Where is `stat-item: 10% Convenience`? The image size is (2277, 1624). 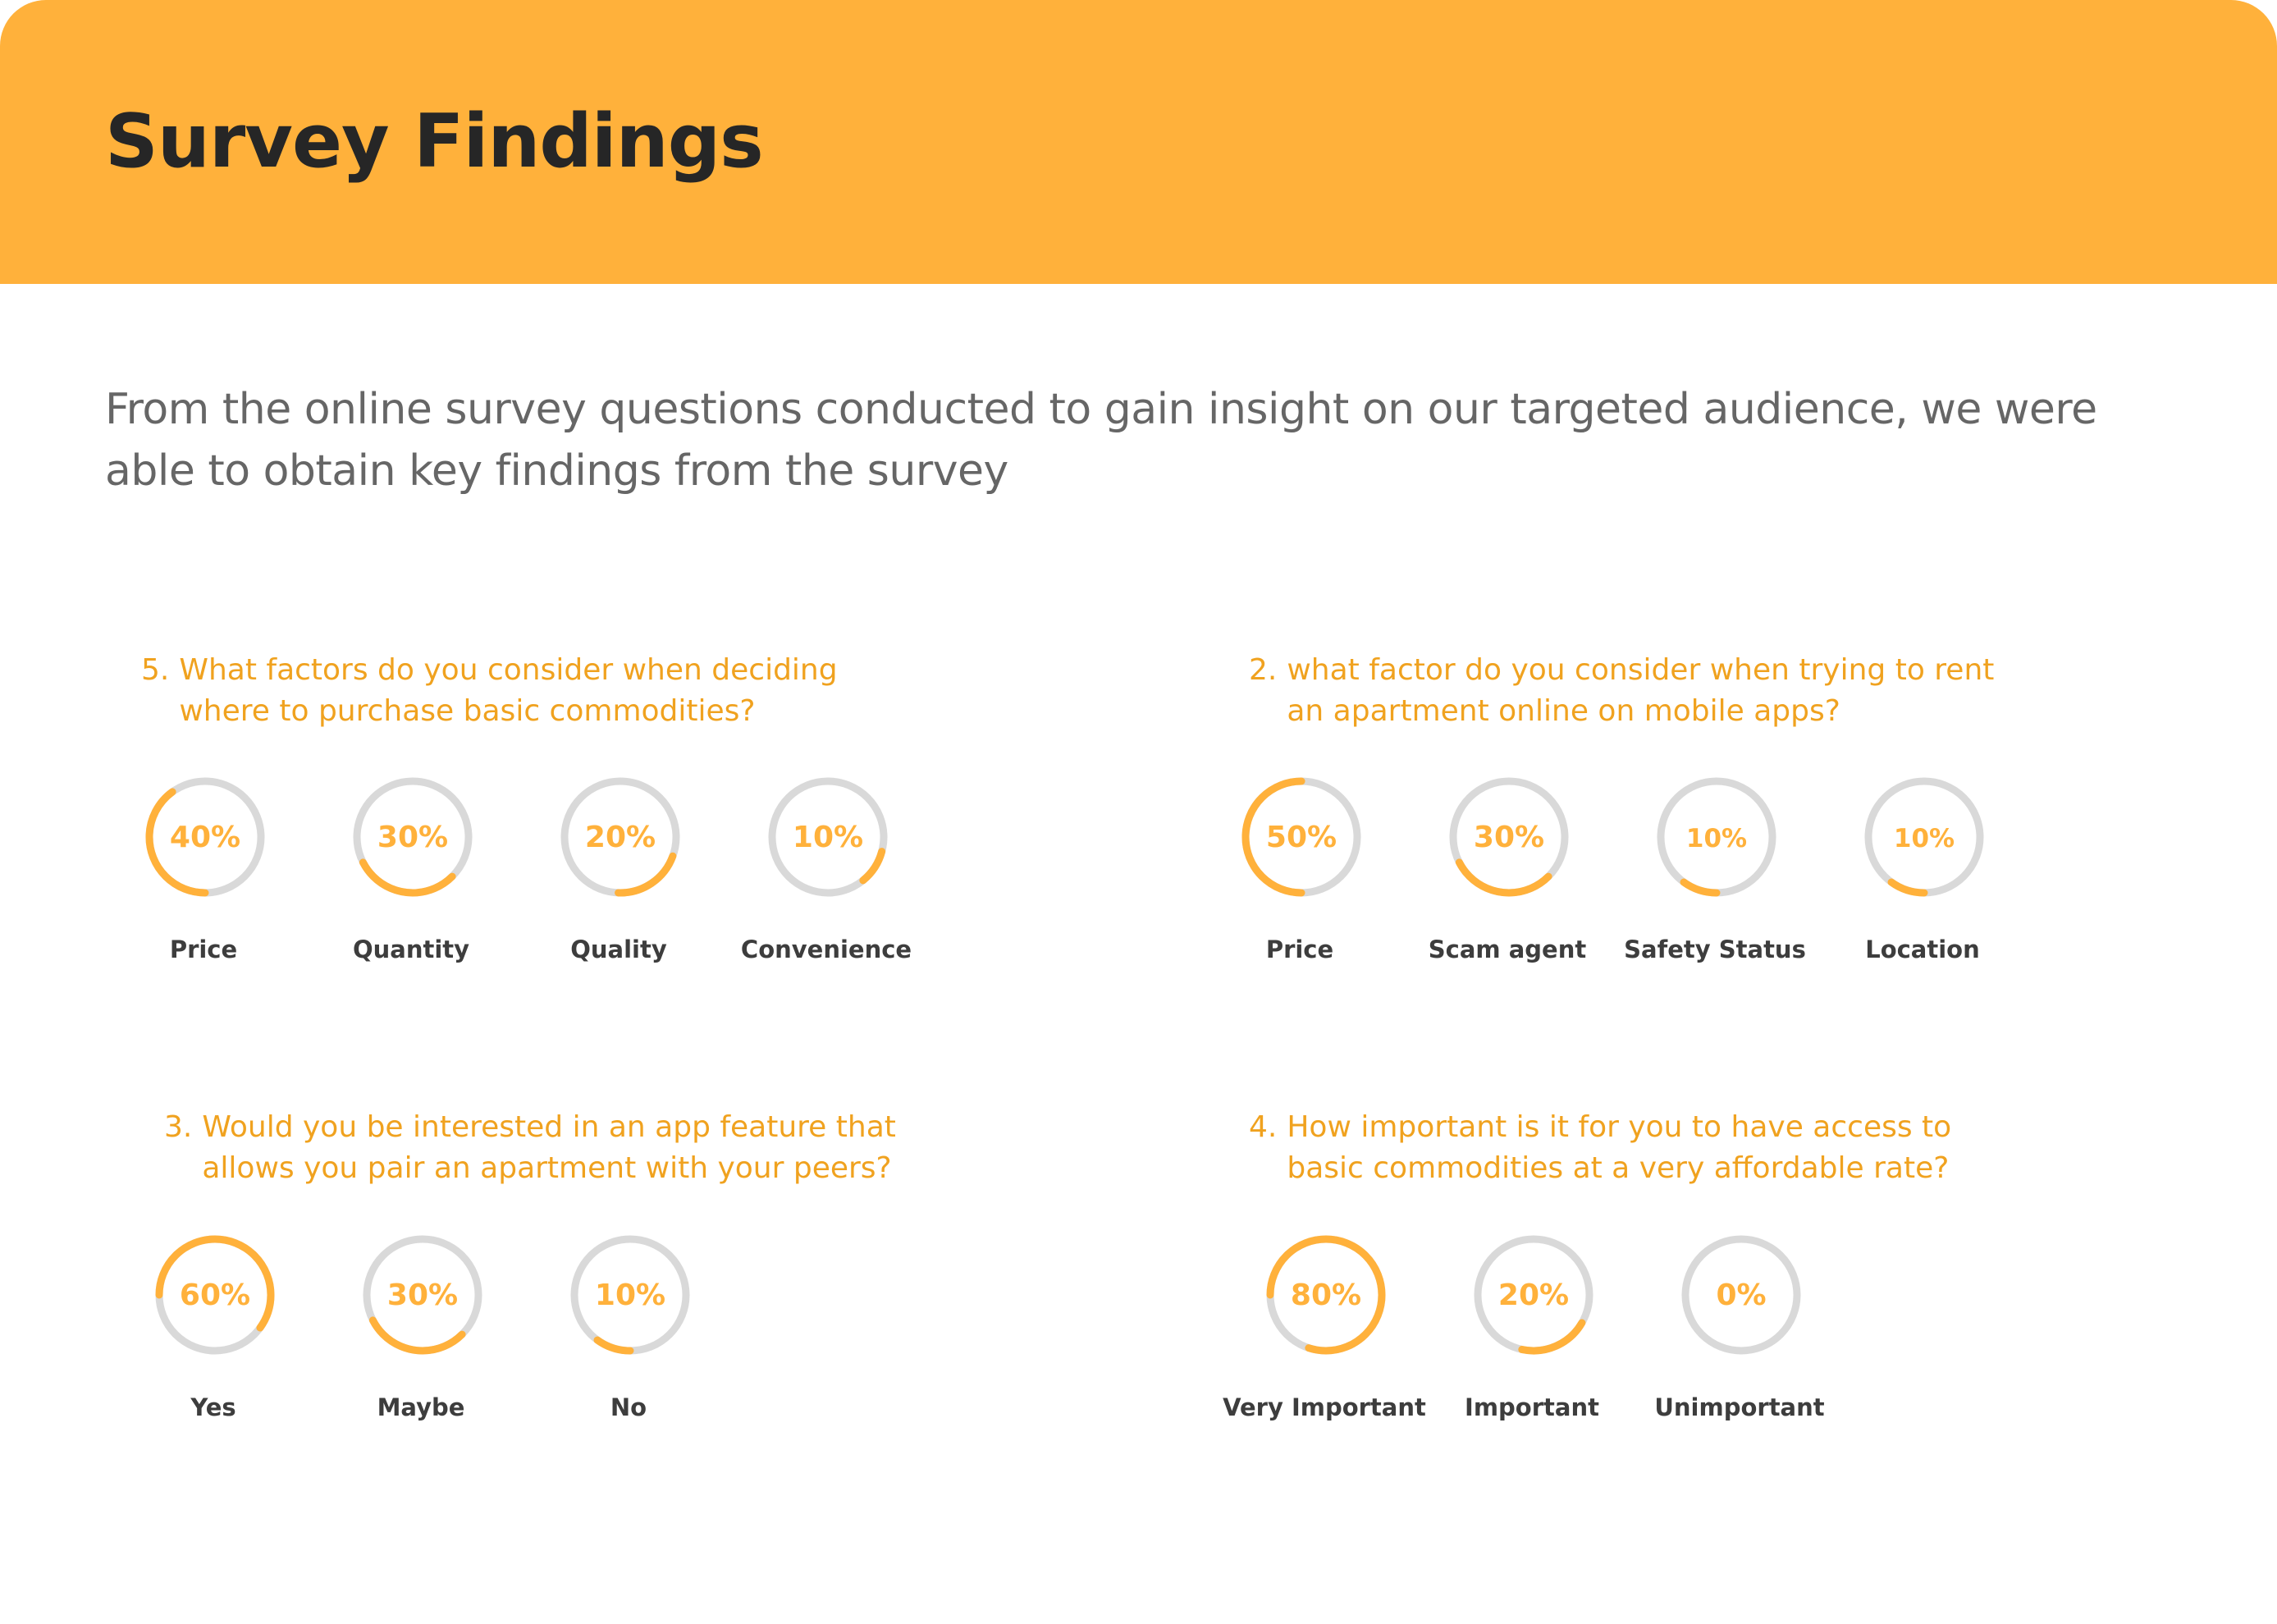 stat-item: 10% Convenience is located at coordinates (826, 881).